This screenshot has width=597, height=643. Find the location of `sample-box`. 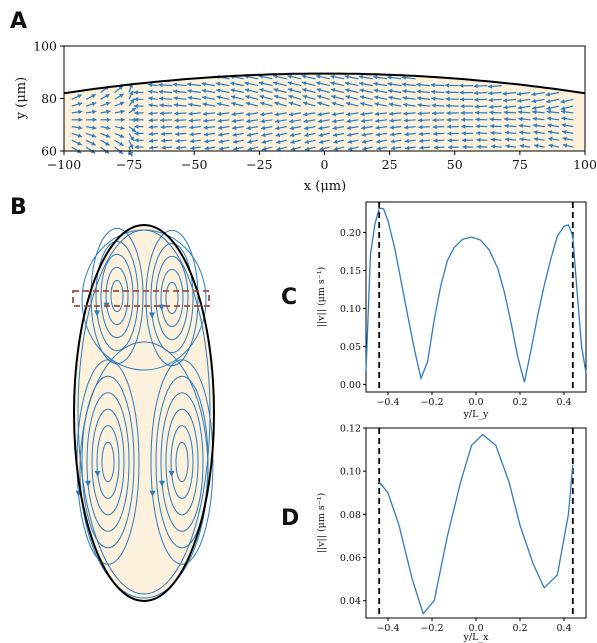

sample-box is located at coordinates (141, 298).